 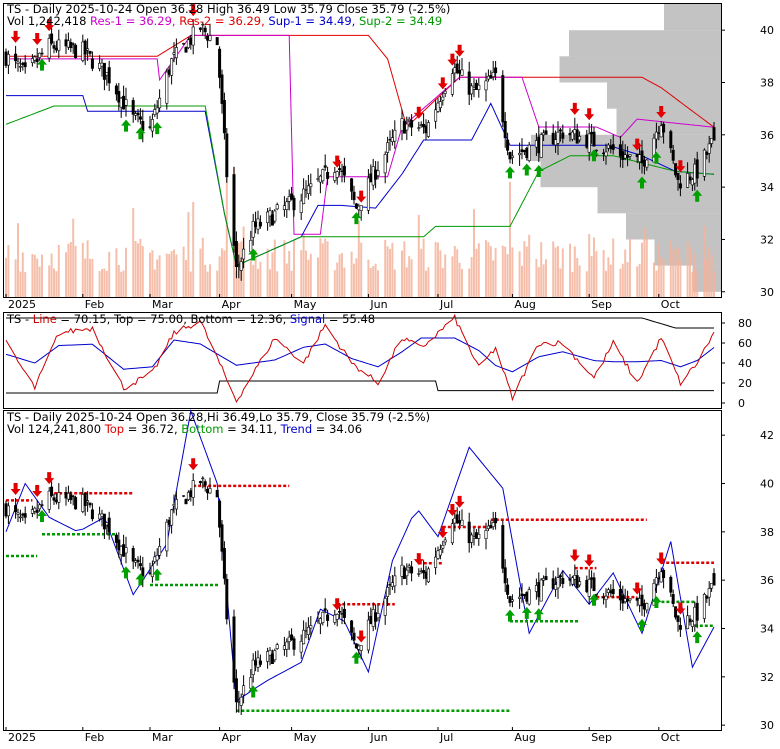 What do you see at coordinates (162, 304) in the screenshot?
I see `x-tick-label: Mar` at bounding box center [162, 304].